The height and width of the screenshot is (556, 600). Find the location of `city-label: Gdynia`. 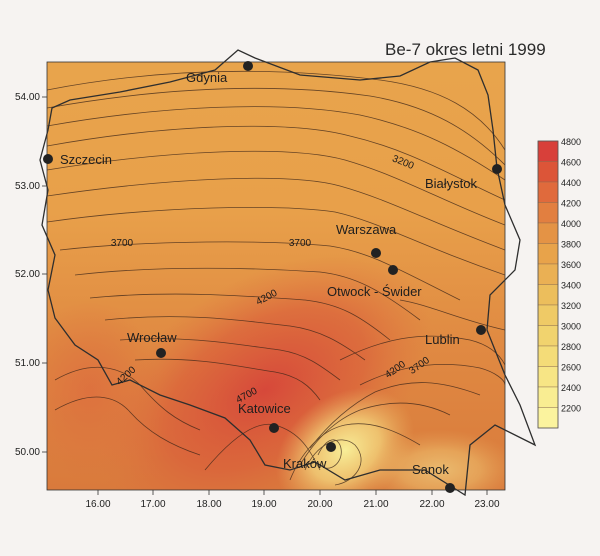

city-label: Gdynia is located at coordinates (207, 77).